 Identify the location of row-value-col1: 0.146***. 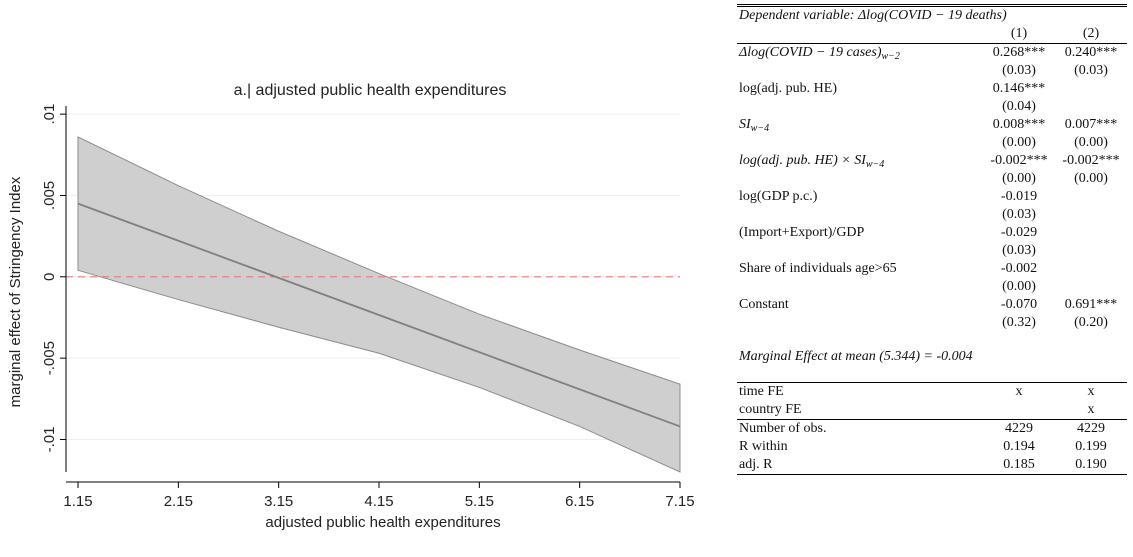
(1019, 88).